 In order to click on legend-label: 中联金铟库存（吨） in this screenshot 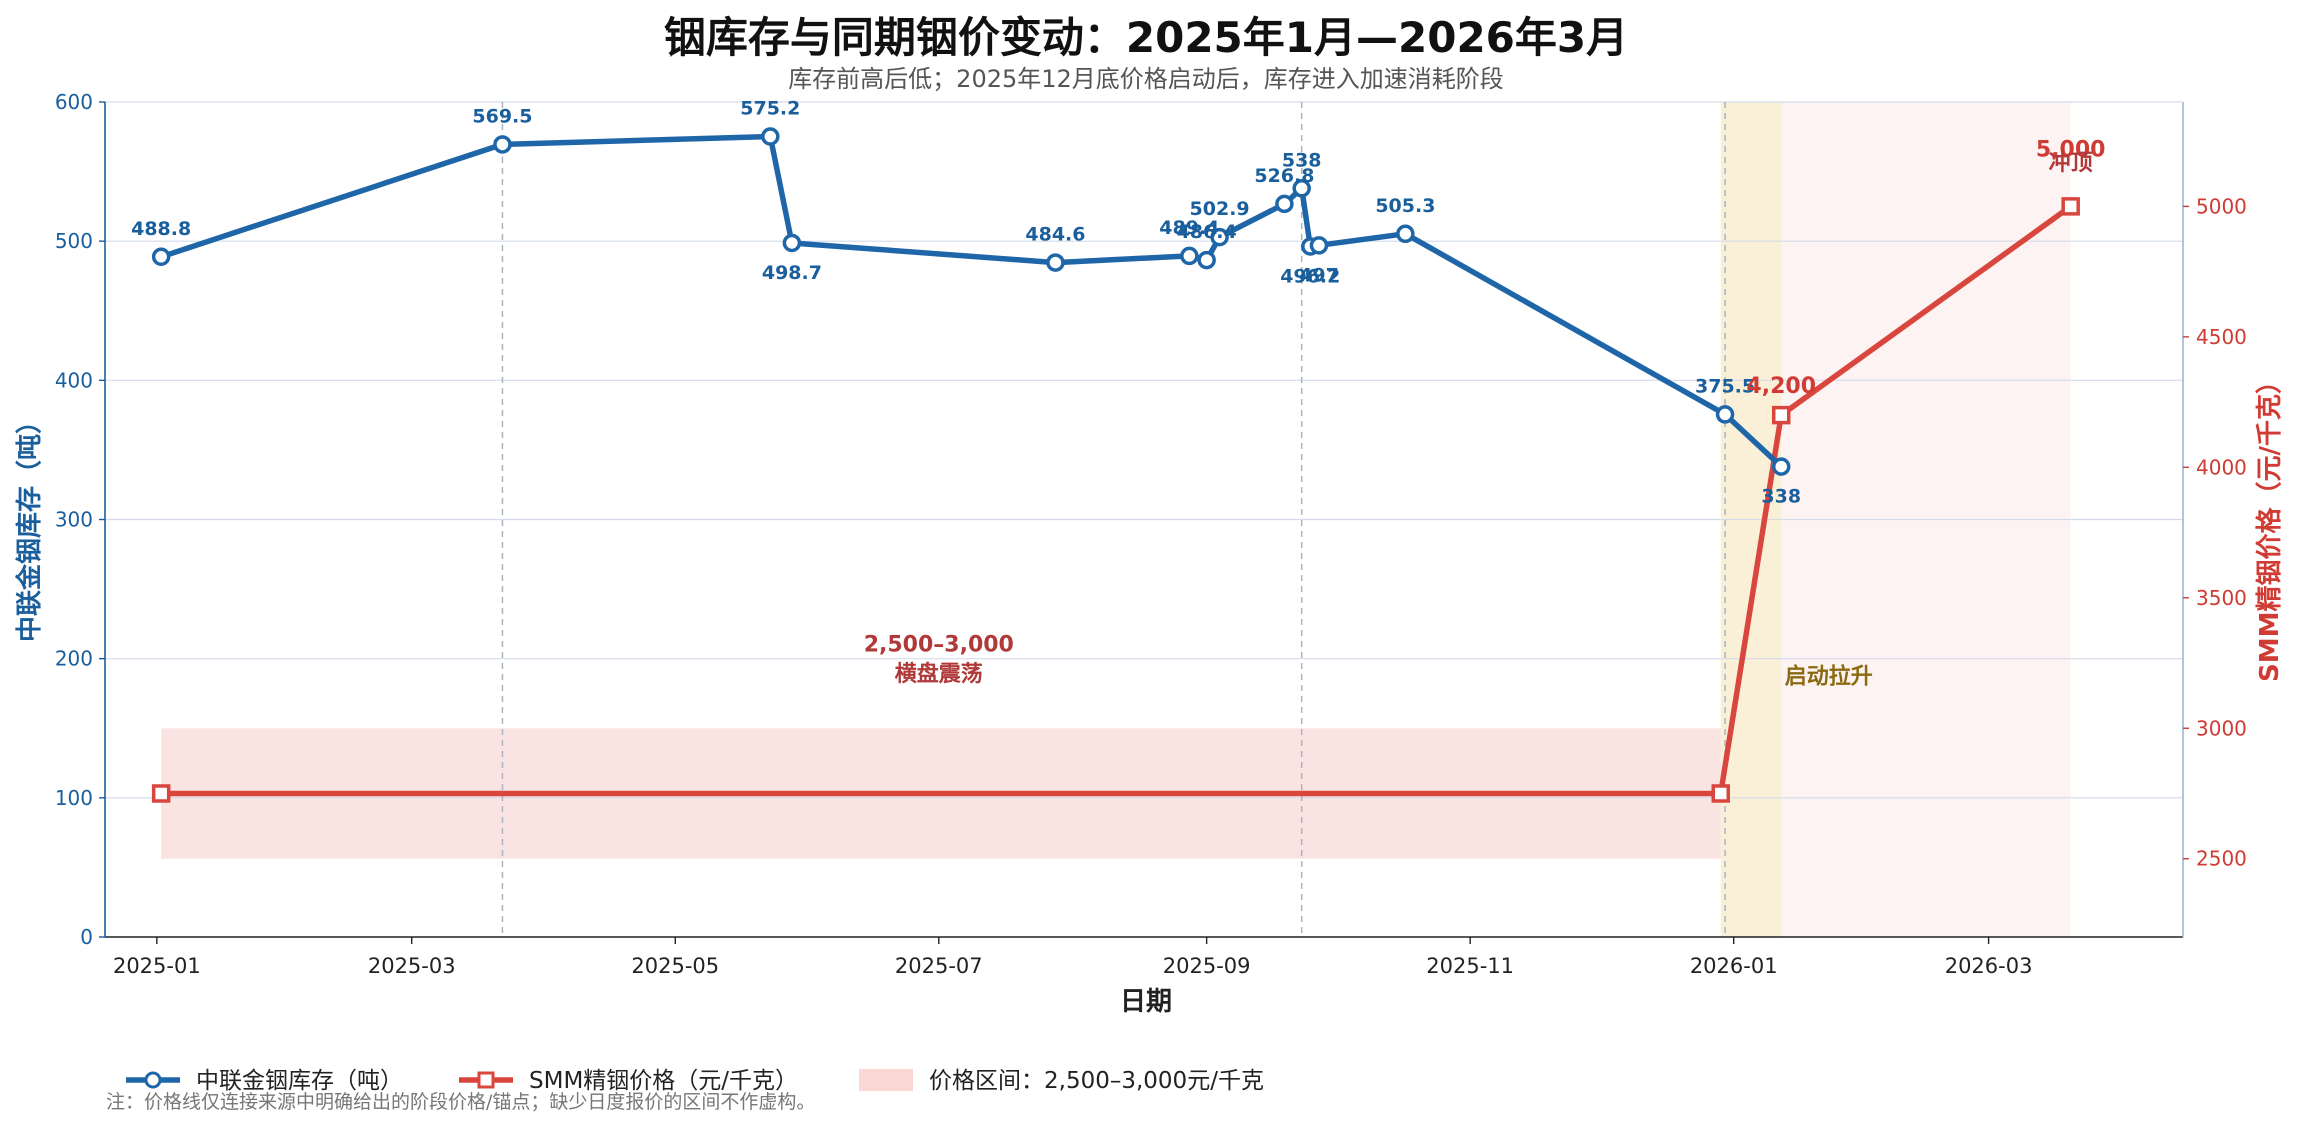, I will do `click(299, 1081)`.